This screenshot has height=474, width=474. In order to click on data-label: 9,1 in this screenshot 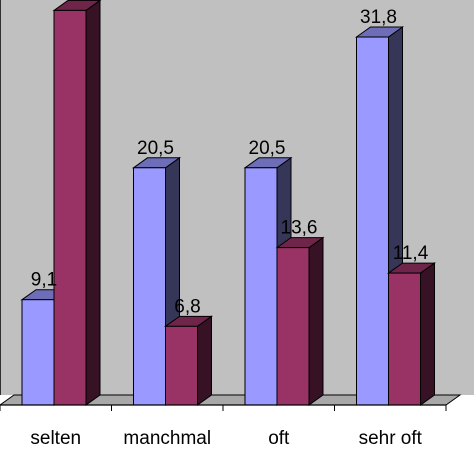, I will do `click(44, 280)`.